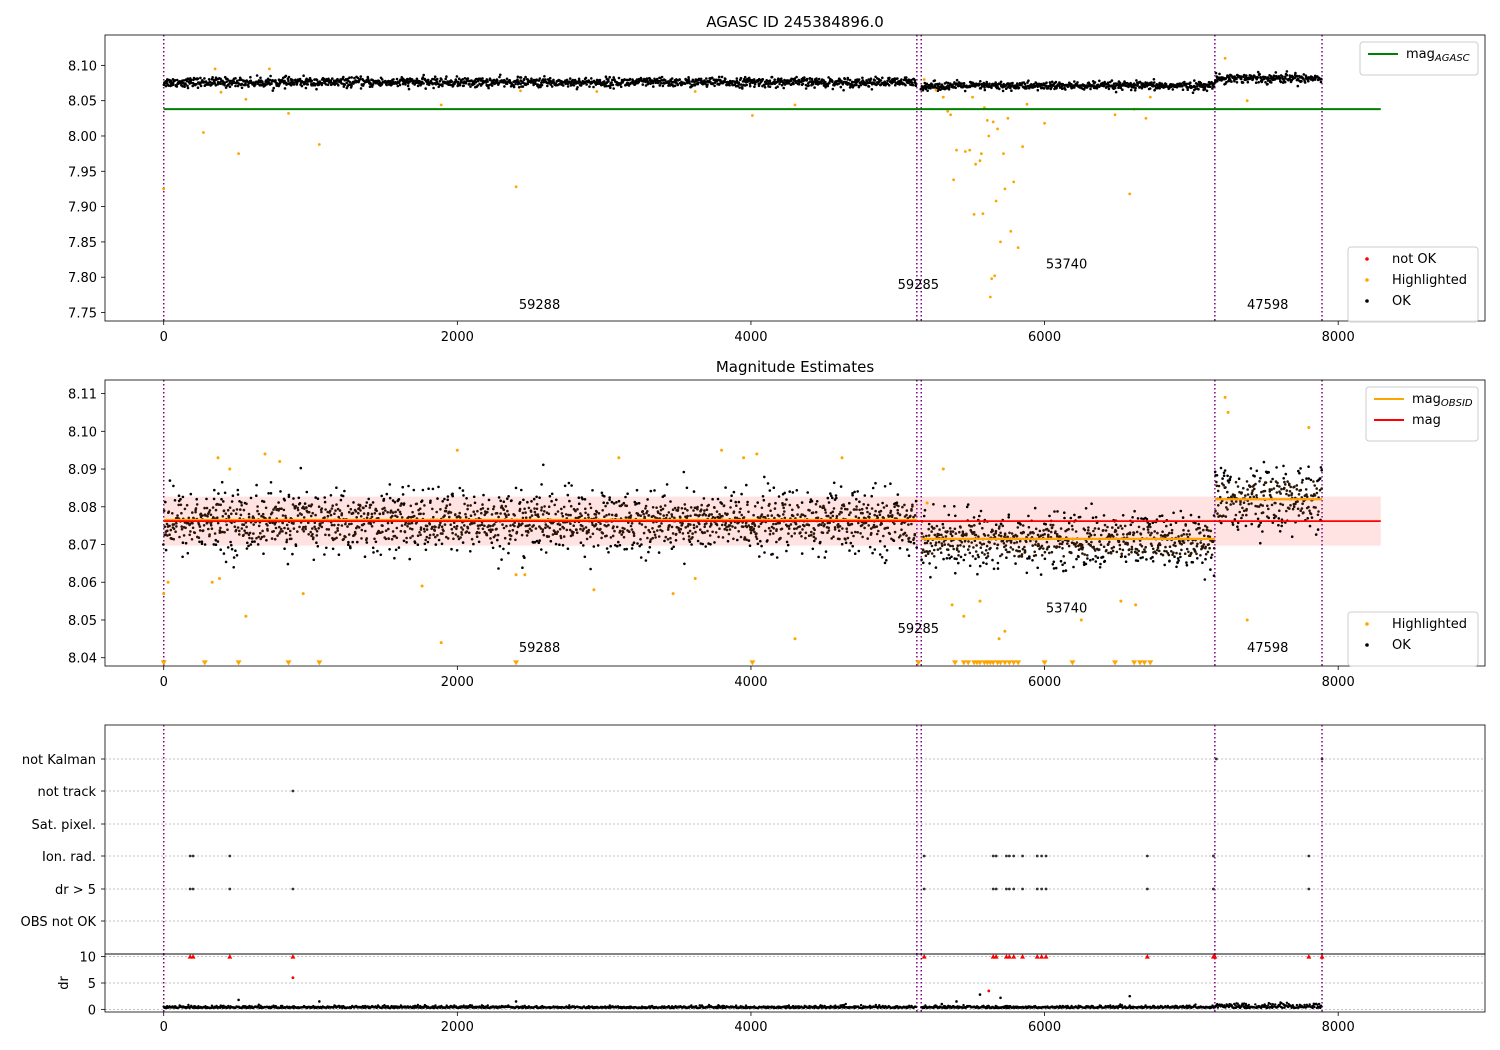 This screenshot has height=1050, width=1500. Describe the element at coordinates (82, 66) in the screenshot. I see `y-tick-label: 8.10` at that location.